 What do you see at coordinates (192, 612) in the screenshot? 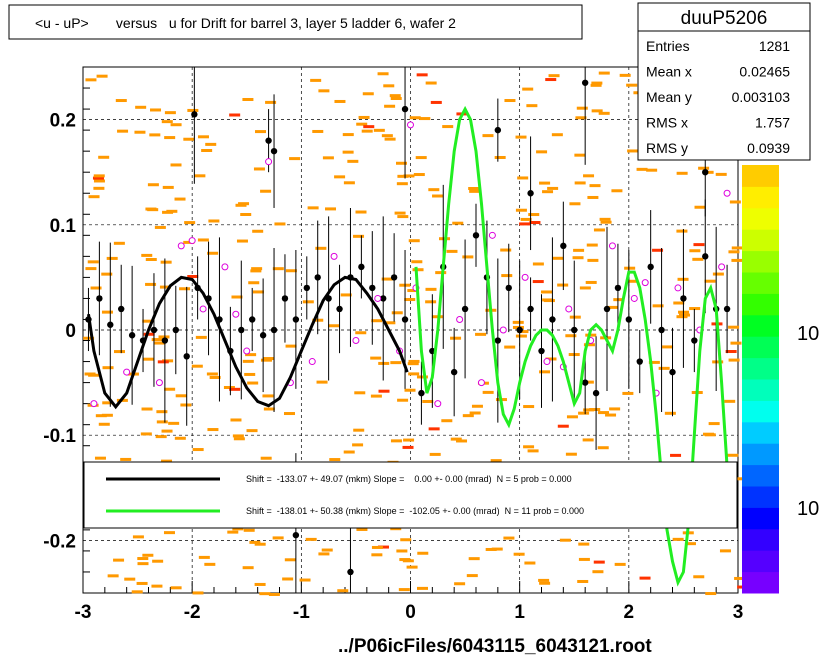
I see `x-tick-label: -2` at bounding box center [192, 612].